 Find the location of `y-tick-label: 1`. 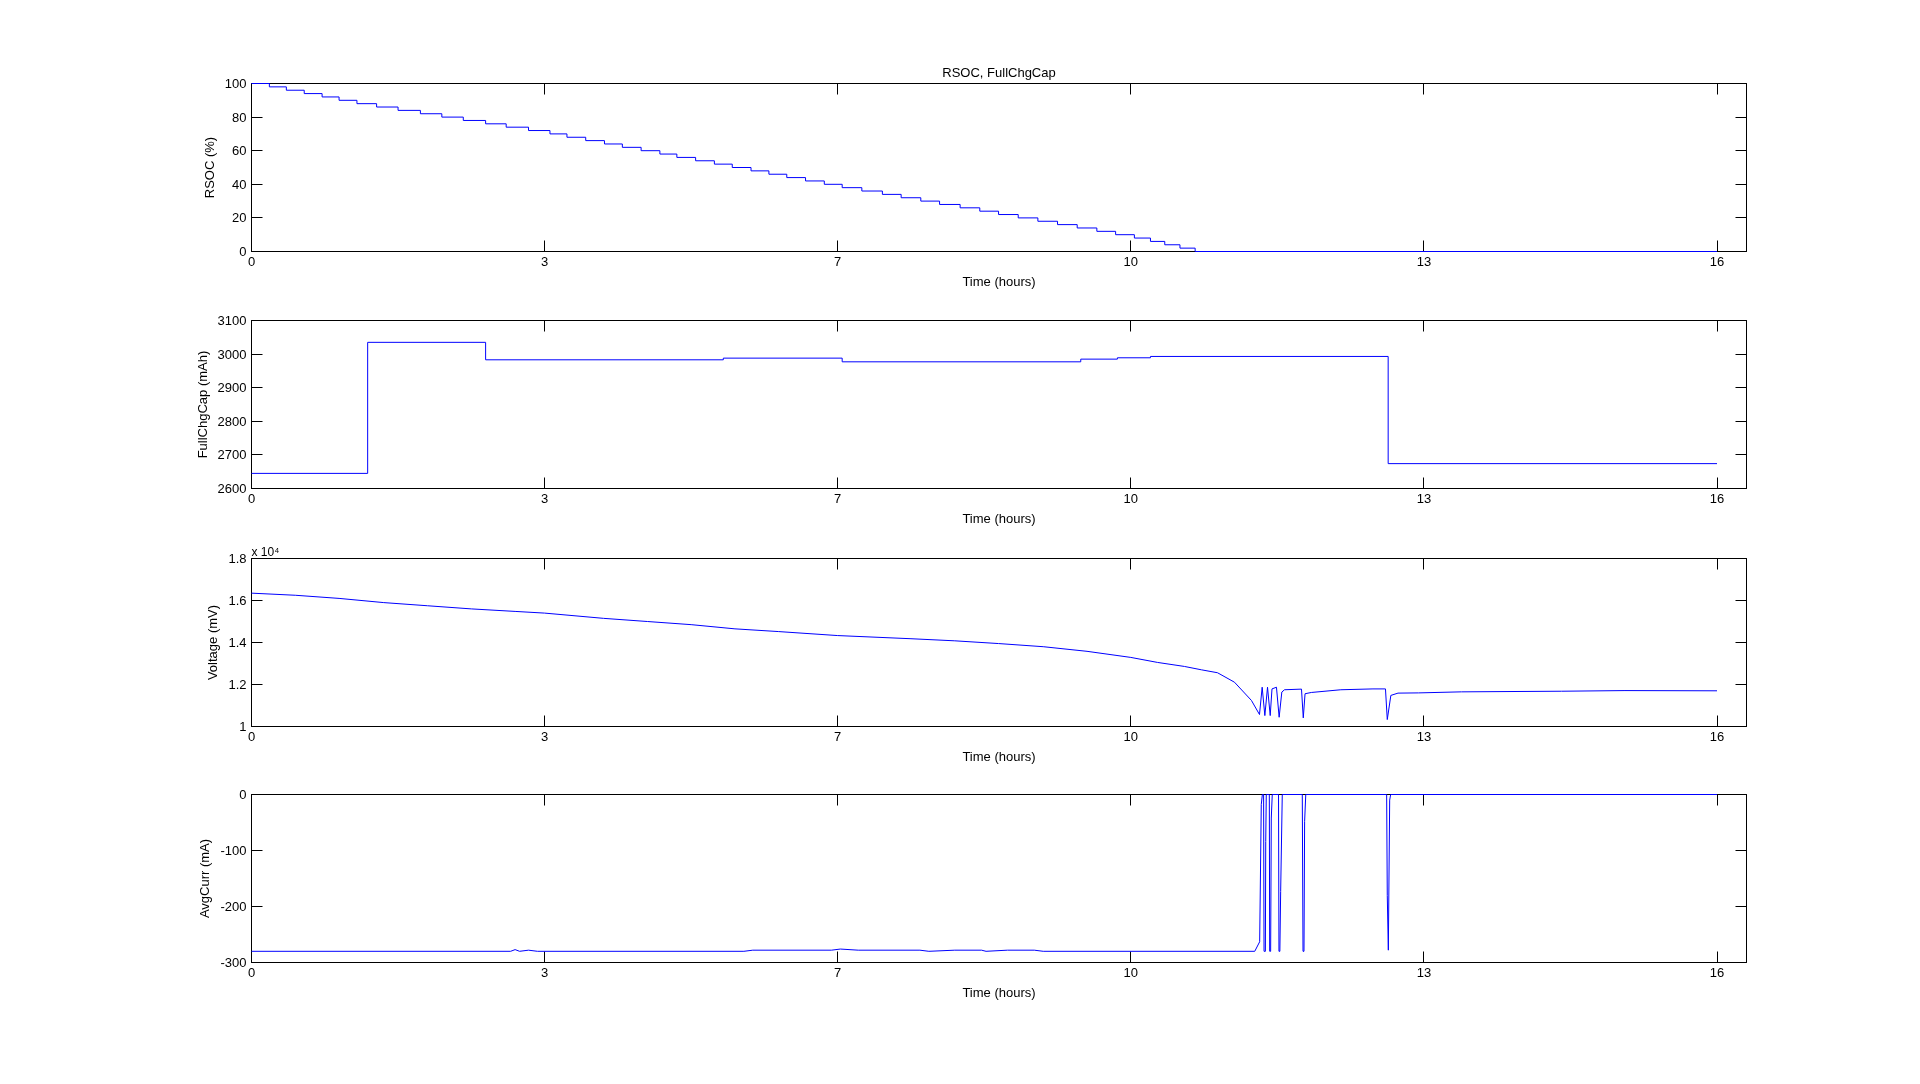

y-tick-label: 1 is located at coordinates (243, 726).